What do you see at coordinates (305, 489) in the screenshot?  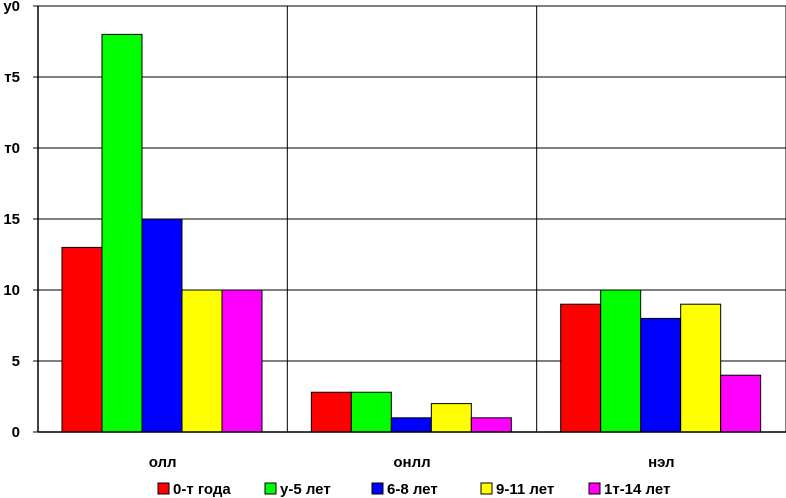 I see `legend-label: у-5 лет` at bounding box center [305, 489].